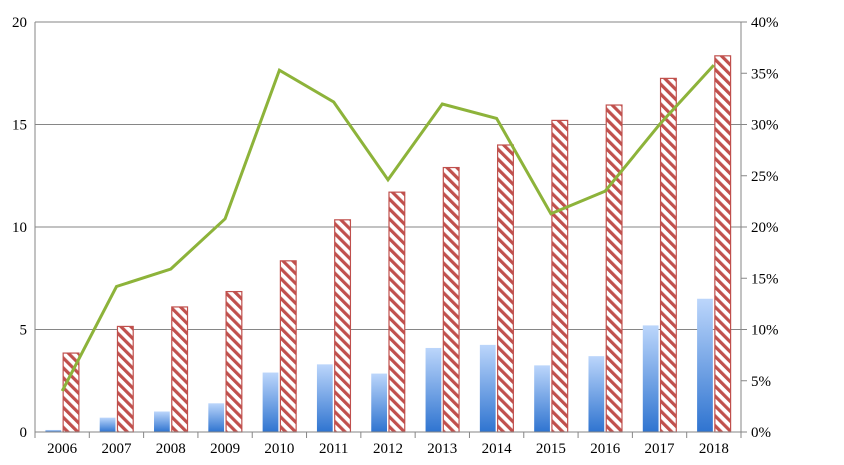 This screenshot has height=465, width=844. Describe the element at coordinates (761, 382) in the screenshot. I see `y-right-tick-label: 5%` at that location.